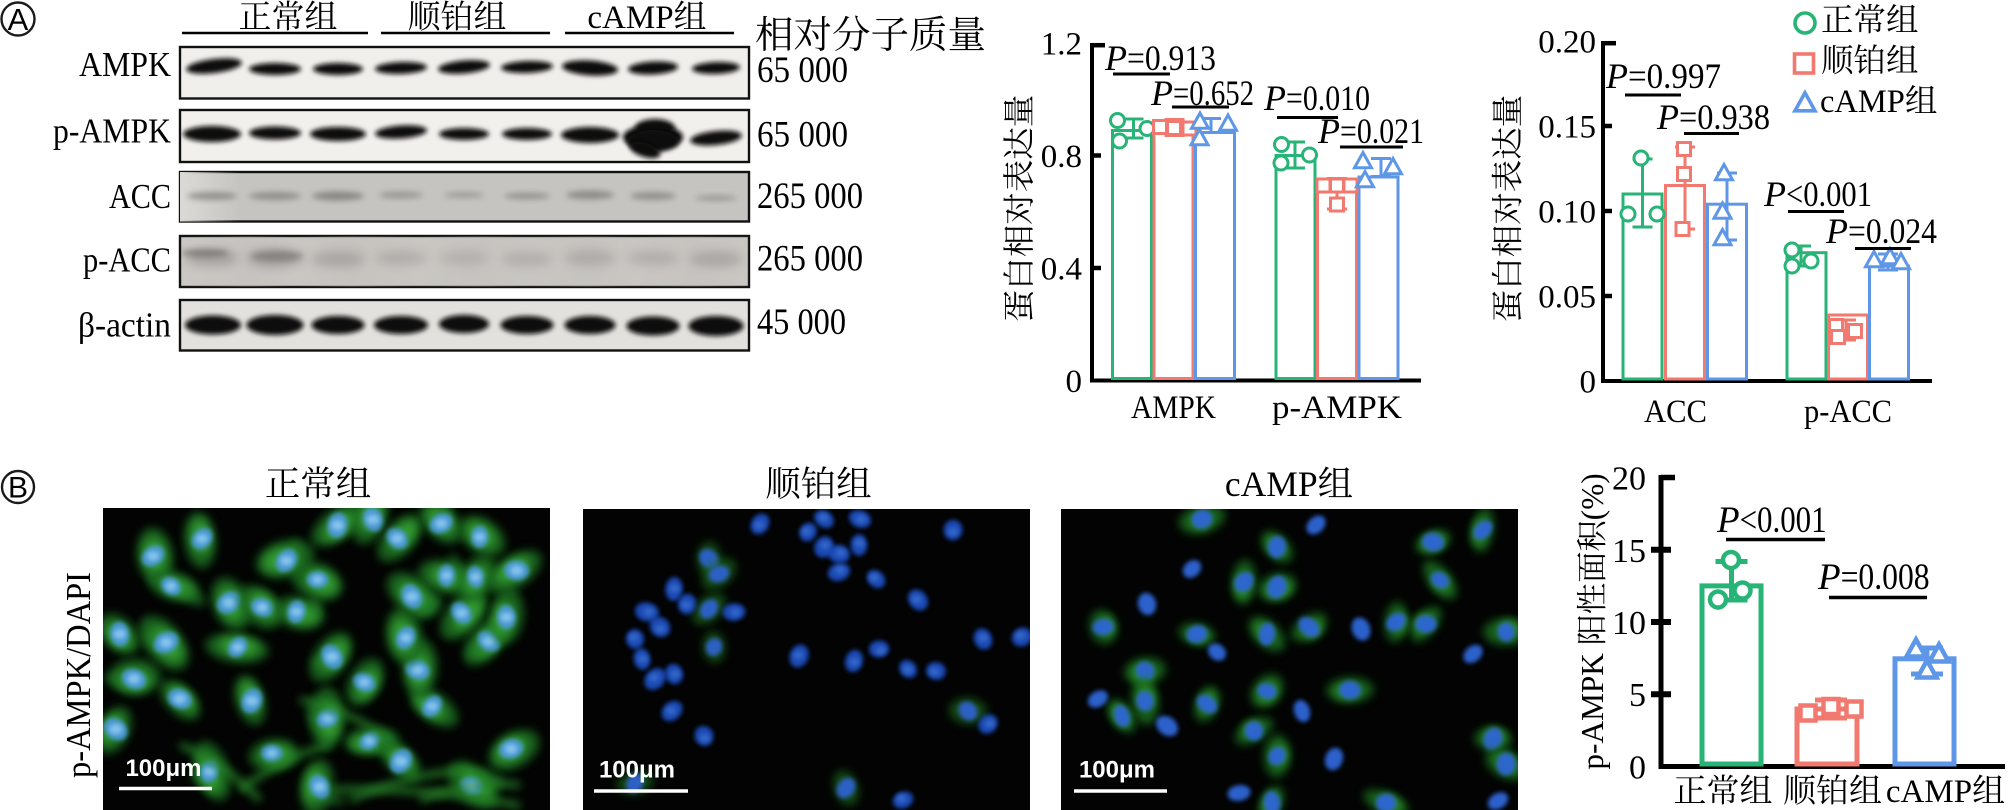 Image resolution: width=2009 pixels, height=810 pixels. Describe the element at coordinates (1629, 623) in the screenshot. I see `svg-text: 10` at that location.